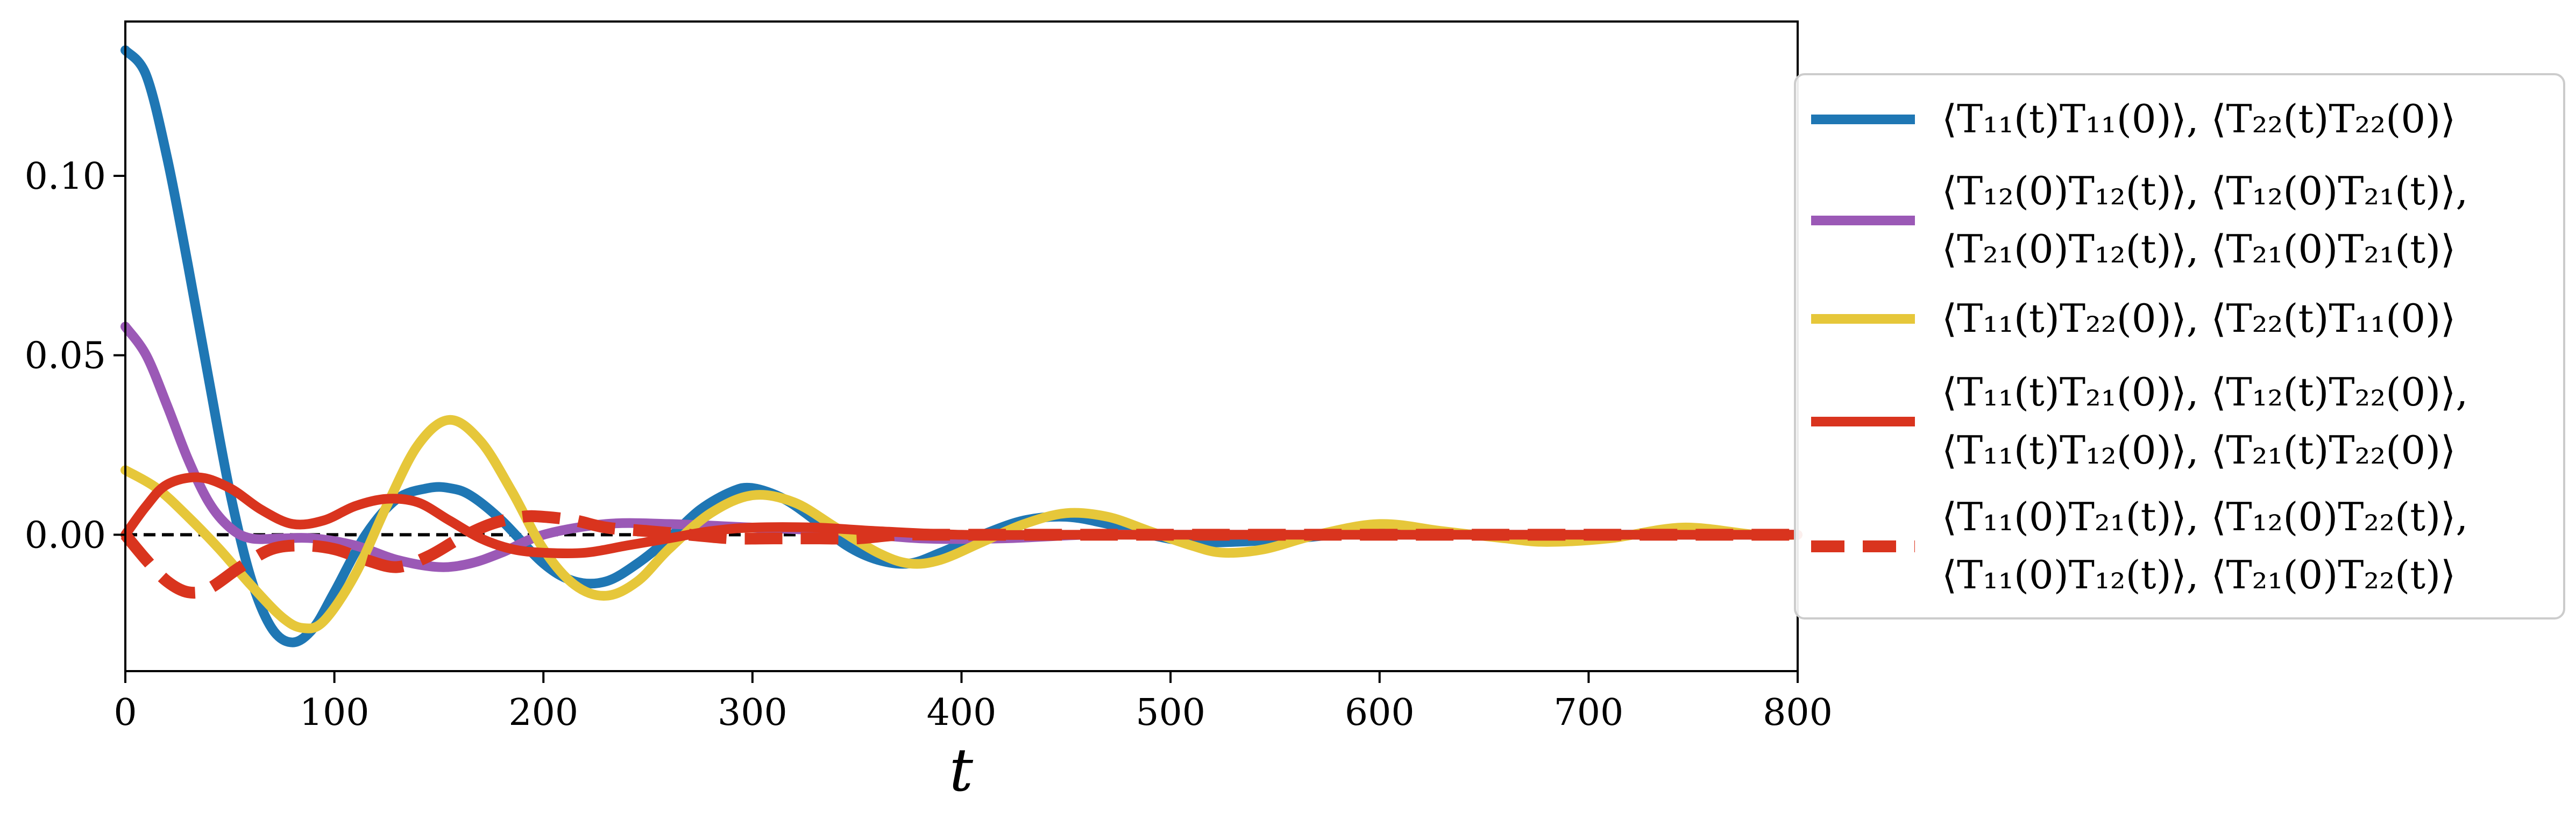  What do you see at coordinates (1588, 713) in the screenshot?
I see `x-tick-label: 700` at bounding box center [1588, 713].